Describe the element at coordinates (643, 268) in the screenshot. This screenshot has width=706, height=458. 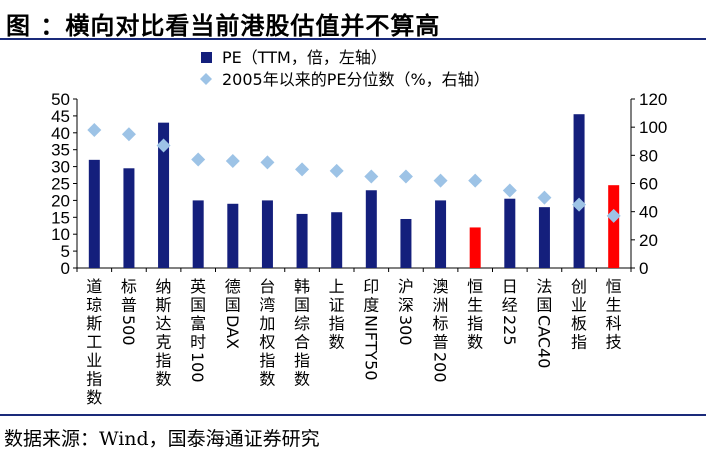
I see `right-tick-label: 0` at that location.